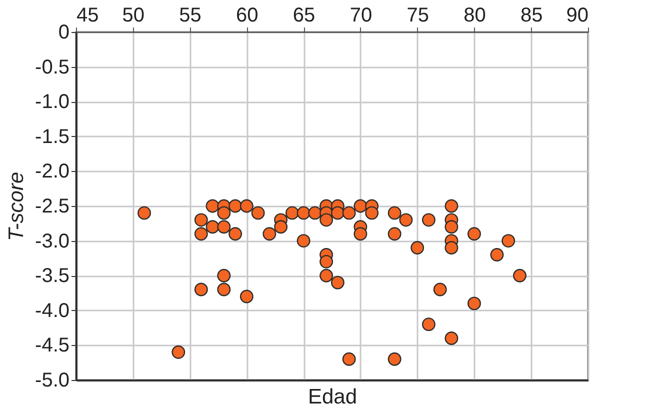 Image resolution: width=651 pixels, height=408 pixels. Describe the element at coordinates (417, 15) in the screenshot. I see `x-tick-label: 75` at that location.